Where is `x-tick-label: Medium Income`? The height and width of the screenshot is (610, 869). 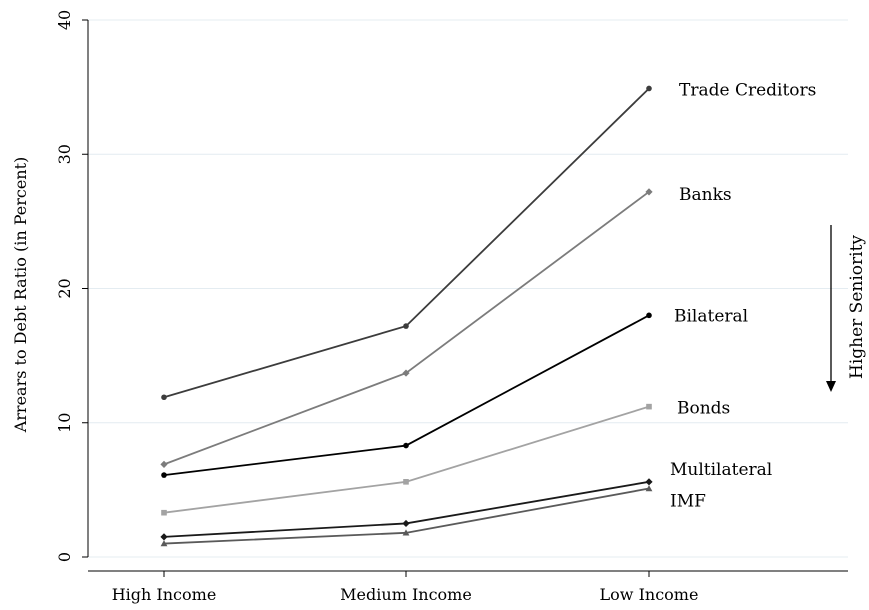
x-tick-label: Medium Income is located at coordinates (406, 594).